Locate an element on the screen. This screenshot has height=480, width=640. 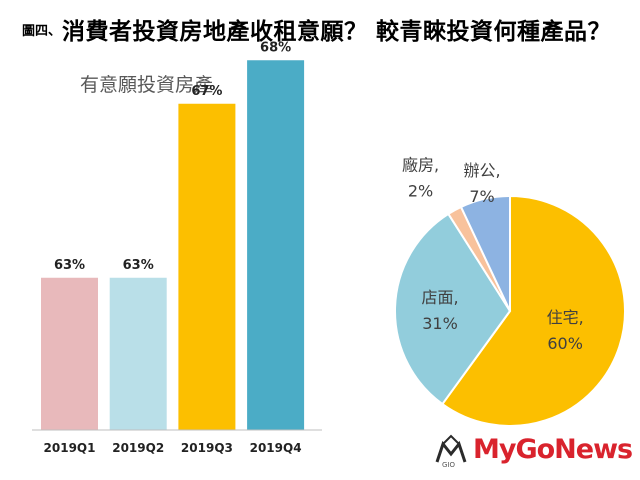
x-tick-label: 2019Q1 is located at coordinates (70, 448).